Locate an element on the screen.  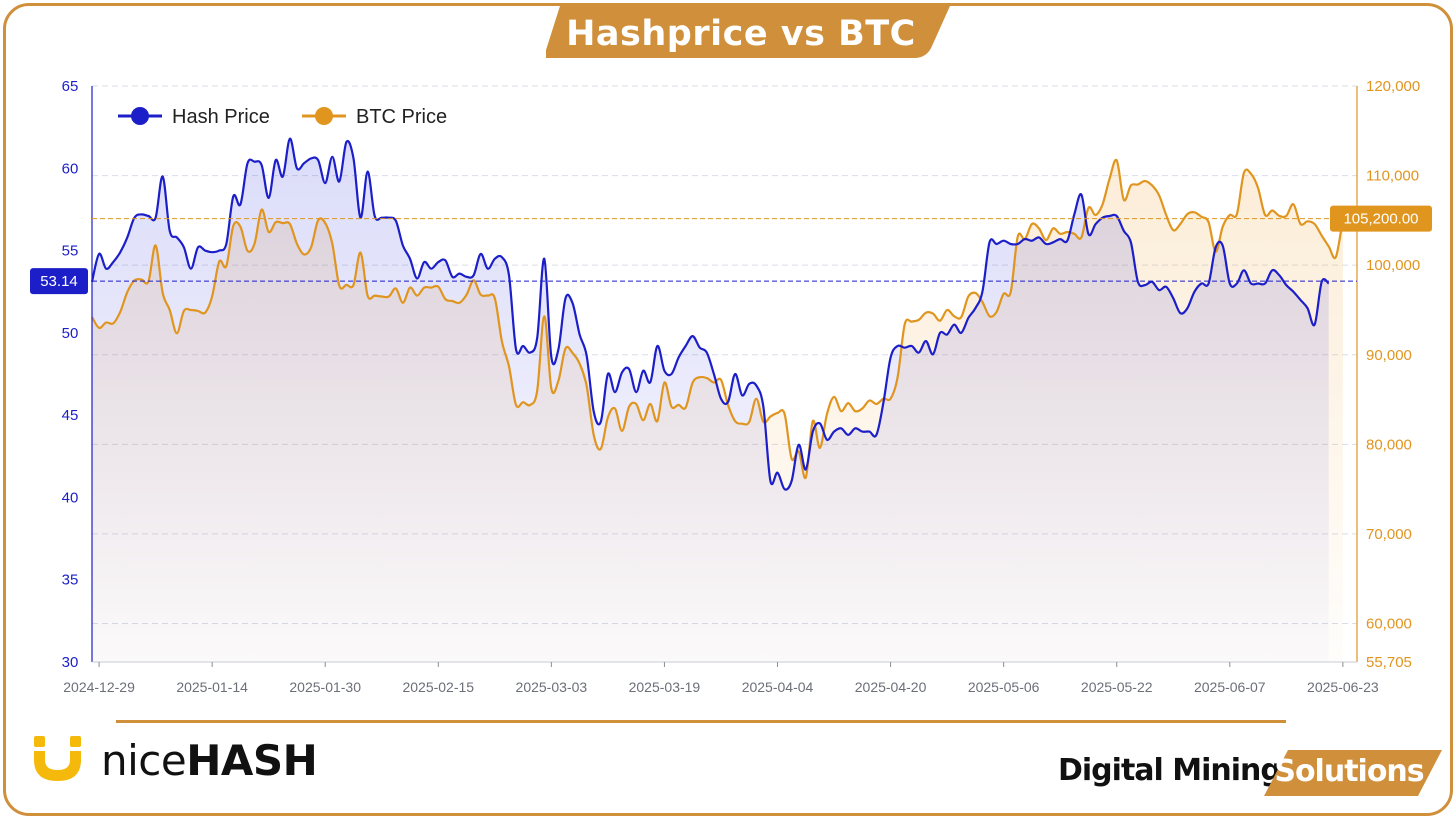
nicehash-logo-icon is located at coordinates (57, 758).